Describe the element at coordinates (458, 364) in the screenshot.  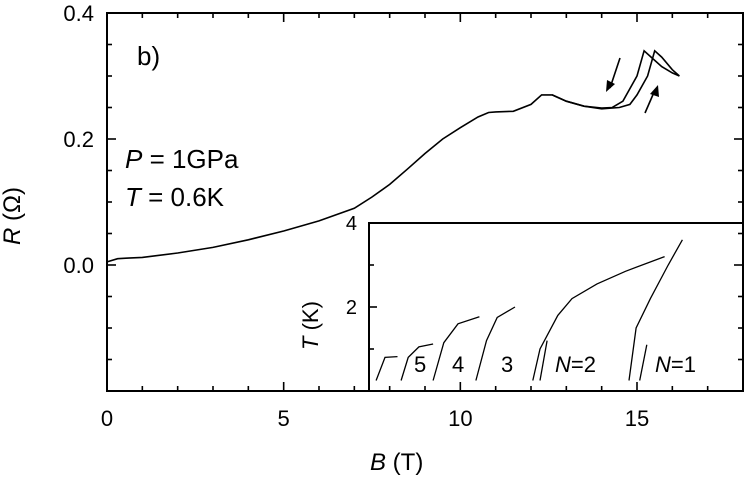
I see `landau-label-4: 4` at that location.